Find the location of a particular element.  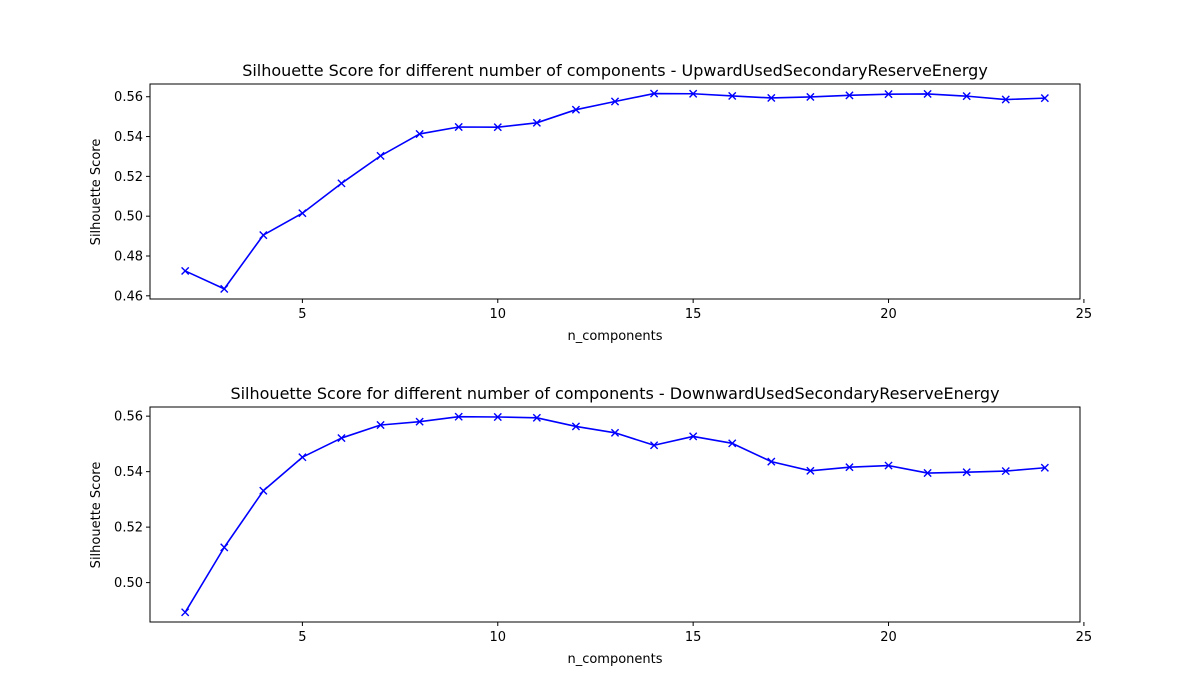

y-tick-label: 0.46 is located at coordinates (128, 296).